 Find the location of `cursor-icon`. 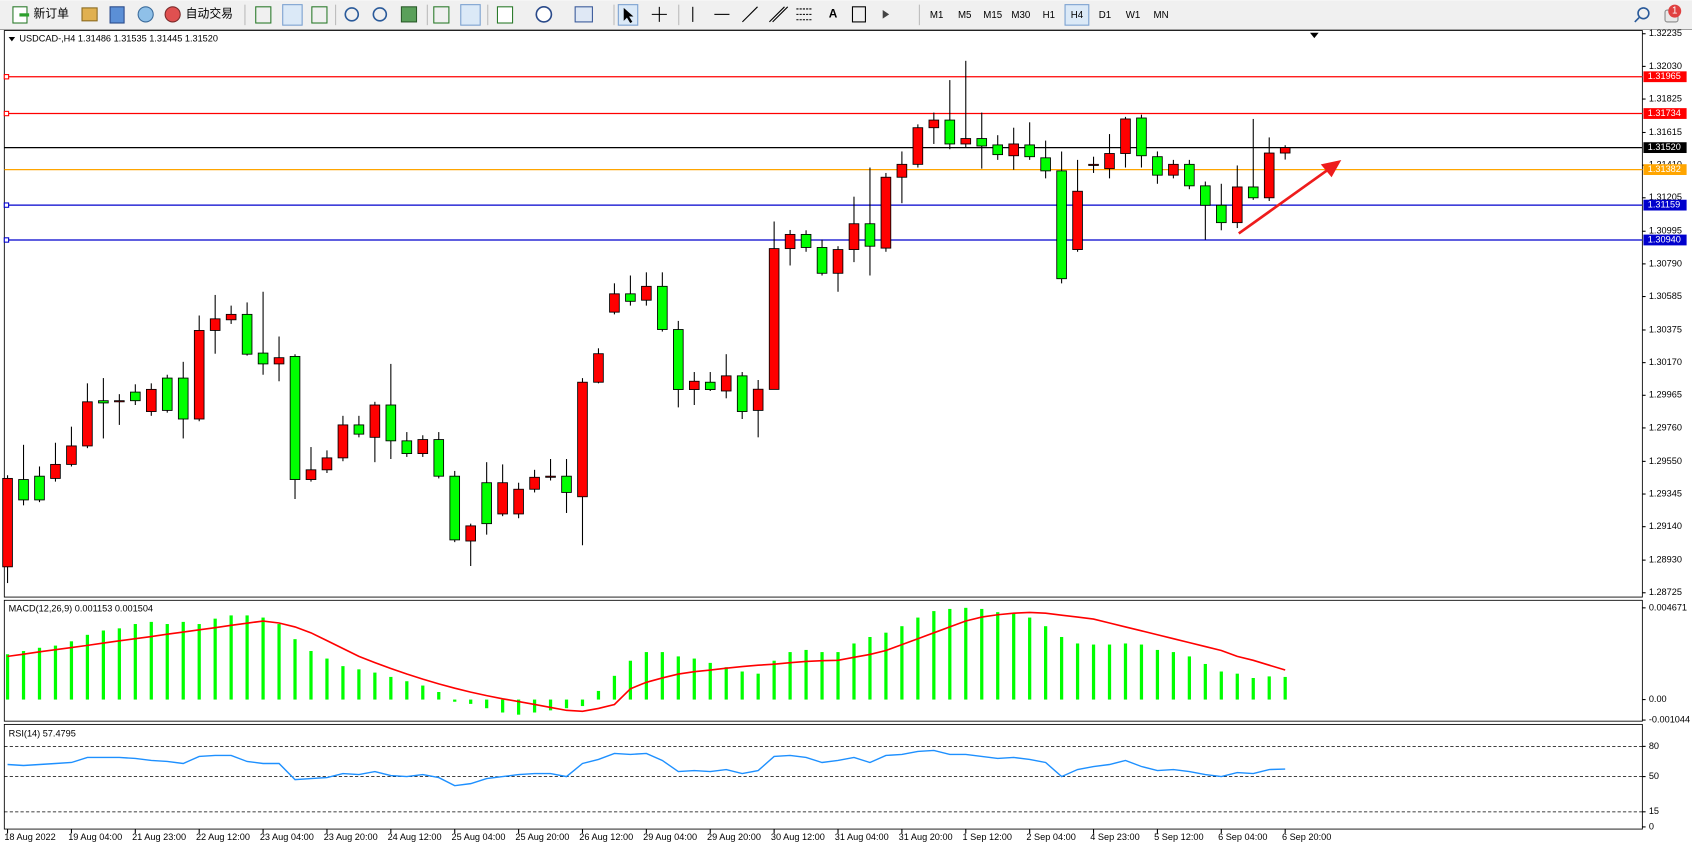

cursor-icon is located at coordinates (628, 15).